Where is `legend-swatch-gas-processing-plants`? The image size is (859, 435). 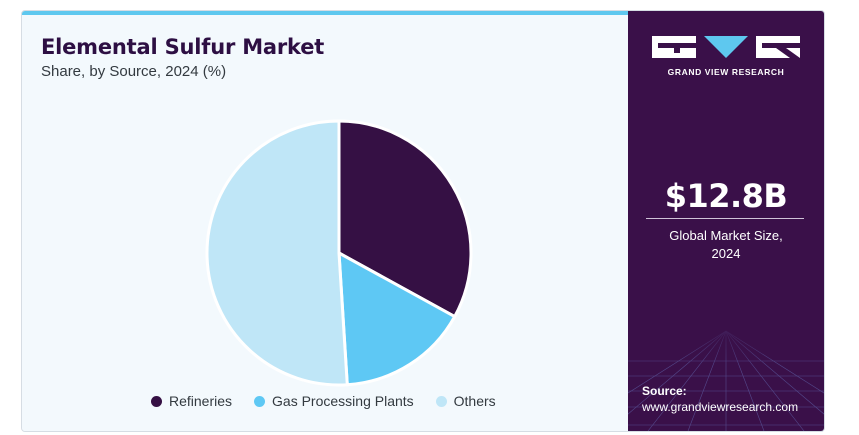
legend-swatch-gas-processing-plants is located at coordinates (260, 401).